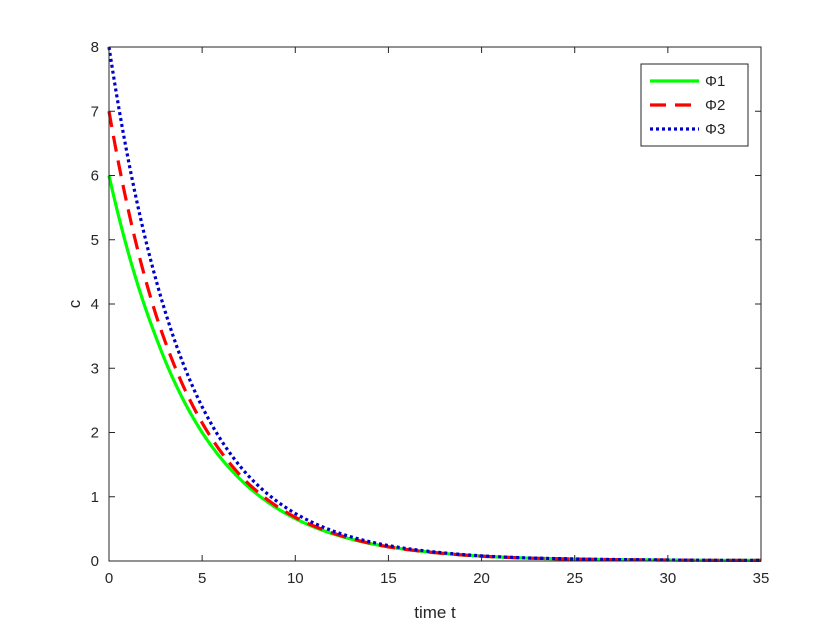 This screenshot has height=635, width=840. I want to click on y-tick-label: 4, so click(95, 304).